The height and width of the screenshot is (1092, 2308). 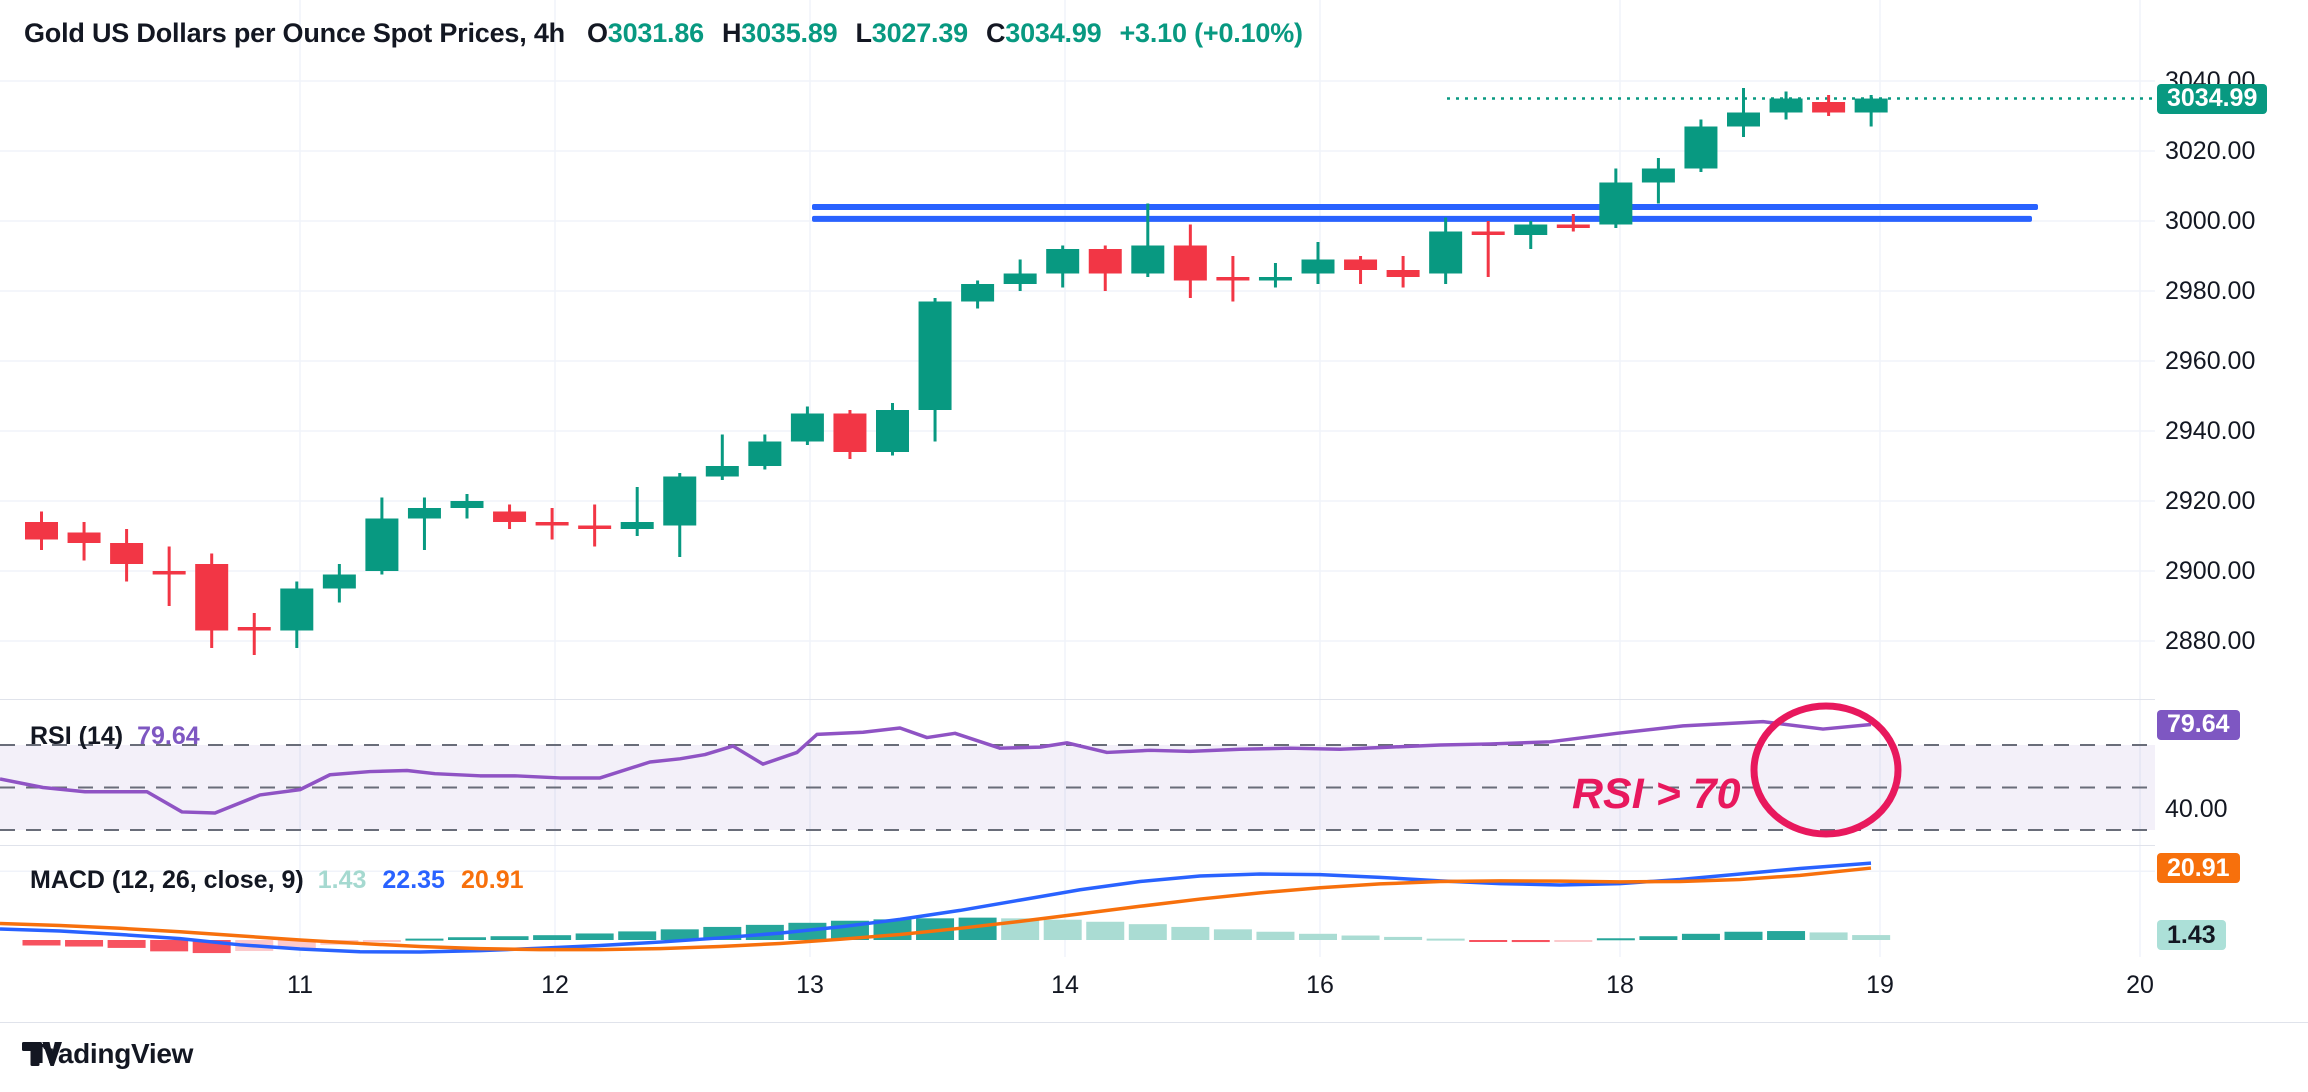 I want to click on resistance-line-lower, so click(x=1422, y=218).